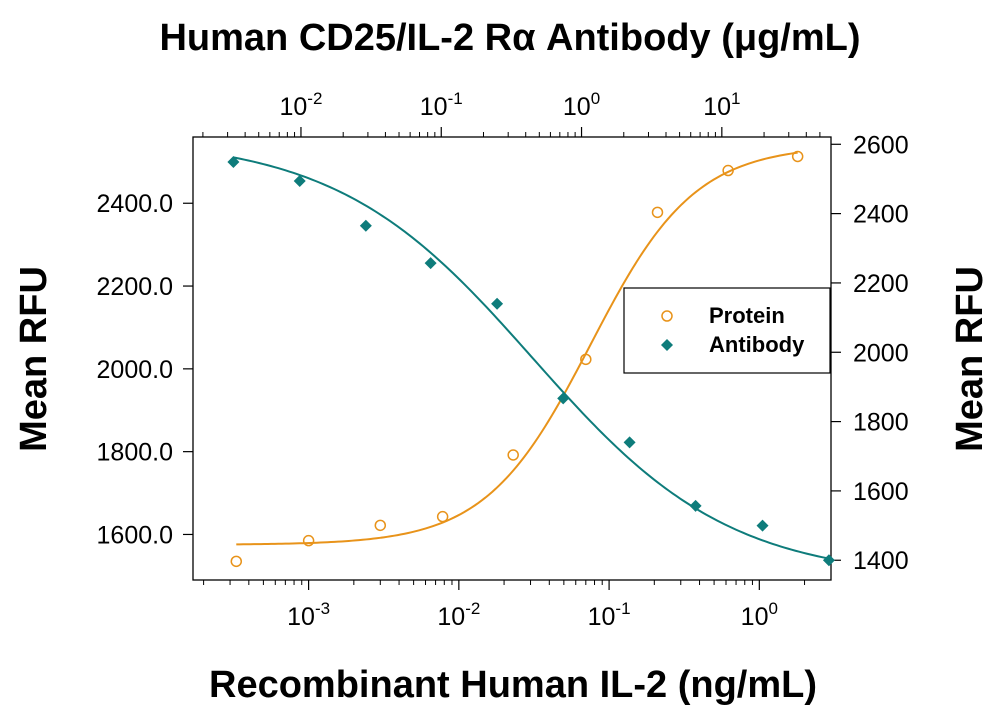 The width and height of the screenshot is (997, 718). Describe the element at coordinates (970, 359) in the screenshot. I see `y-axis-right-title: Mean RFU` at that location.